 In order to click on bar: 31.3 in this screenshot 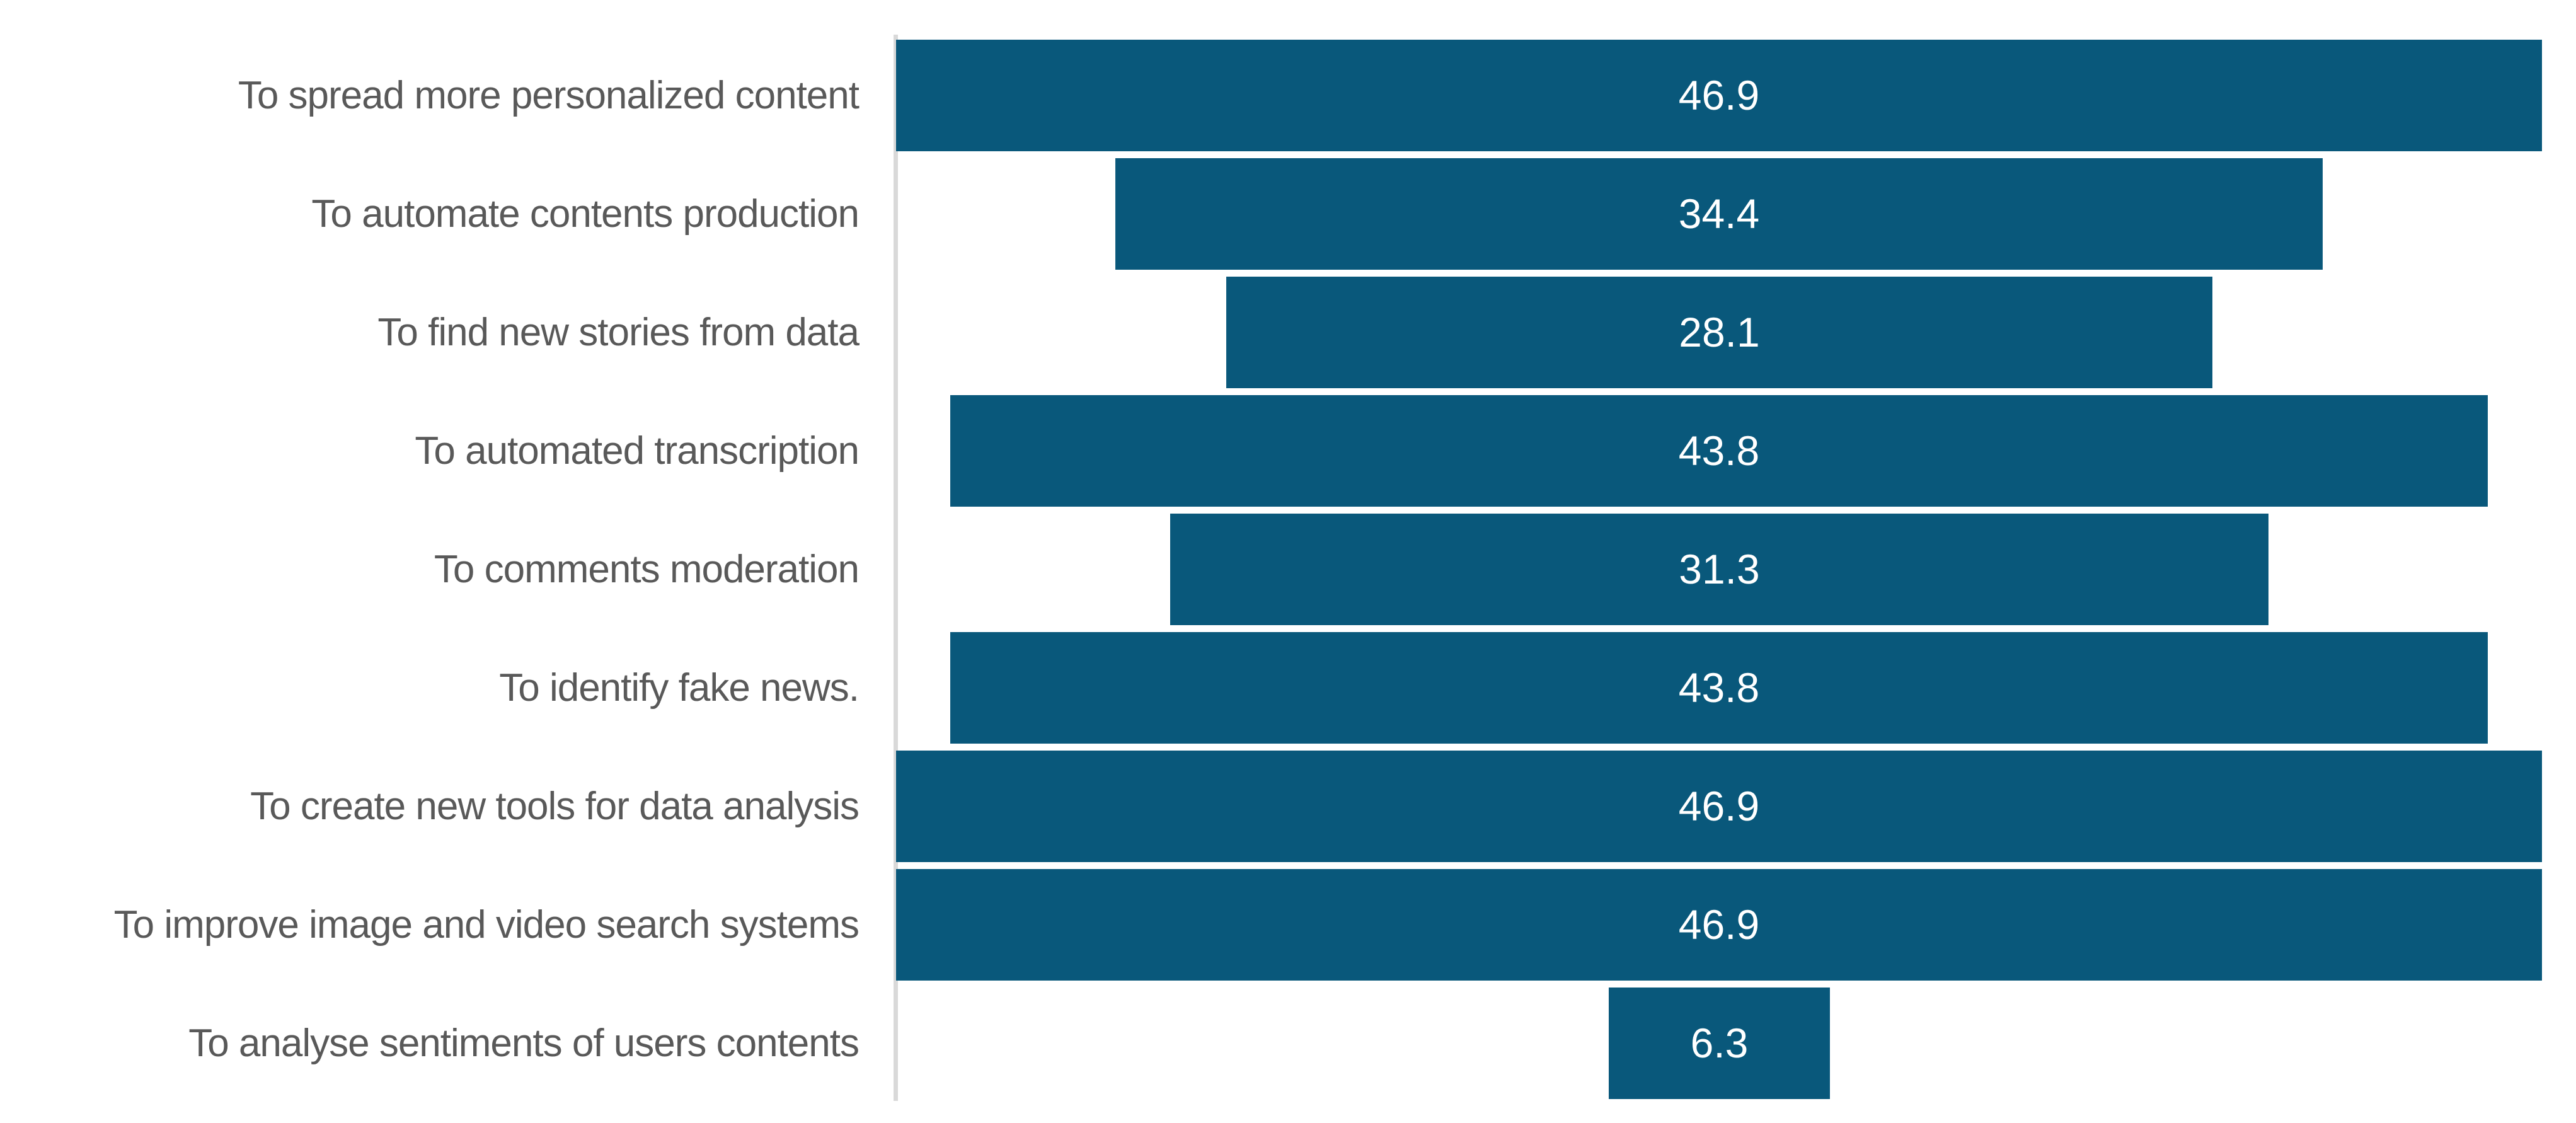, I will do `click(1719, 569)`.